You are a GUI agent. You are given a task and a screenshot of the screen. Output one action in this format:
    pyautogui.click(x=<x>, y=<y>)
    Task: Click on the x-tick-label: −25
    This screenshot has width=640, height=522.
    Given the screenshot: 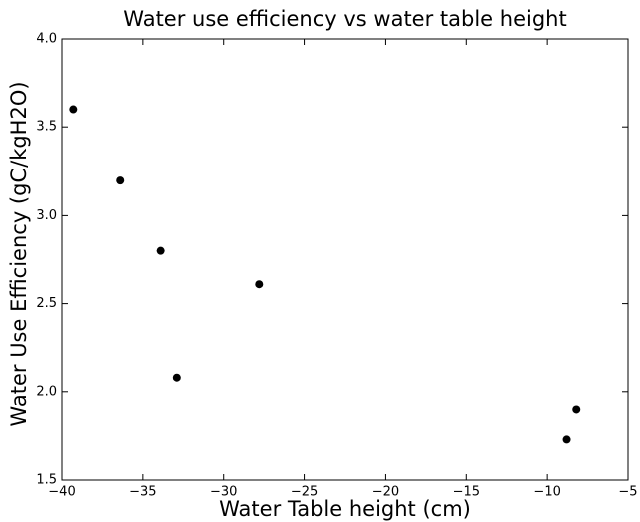 What is the action you would take?
    pyautogui.click(x=304, y=492)
    